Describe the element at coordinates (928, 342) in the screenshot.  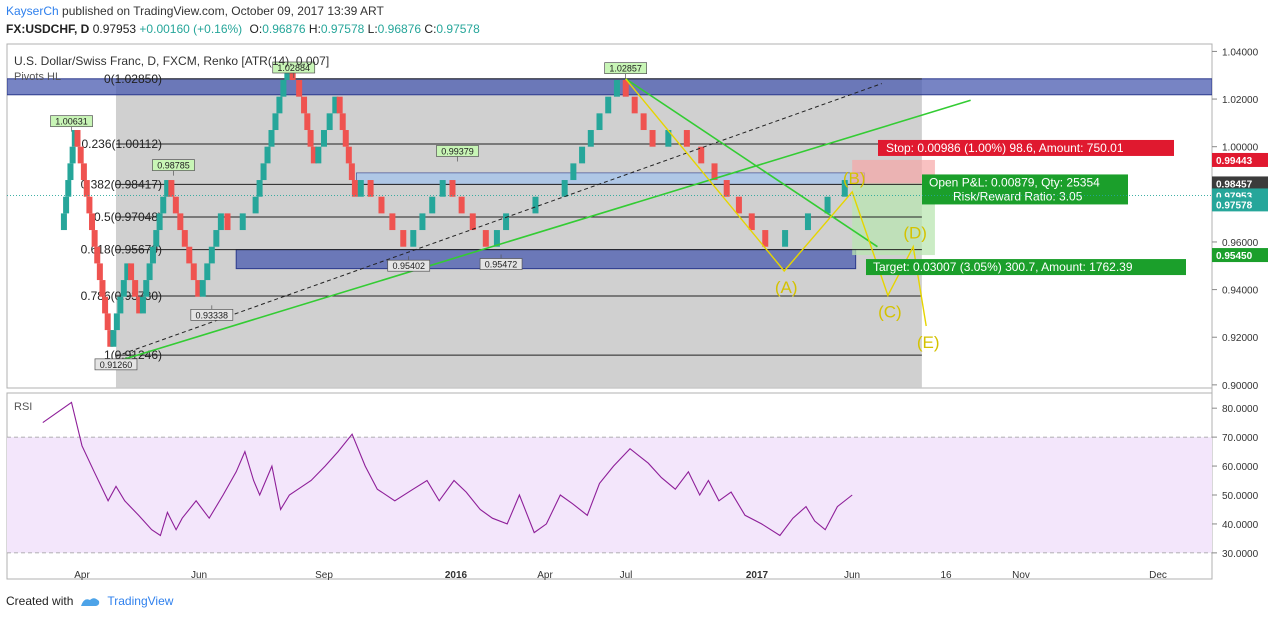
I see `elliott-wave-label: (E)` at that location.